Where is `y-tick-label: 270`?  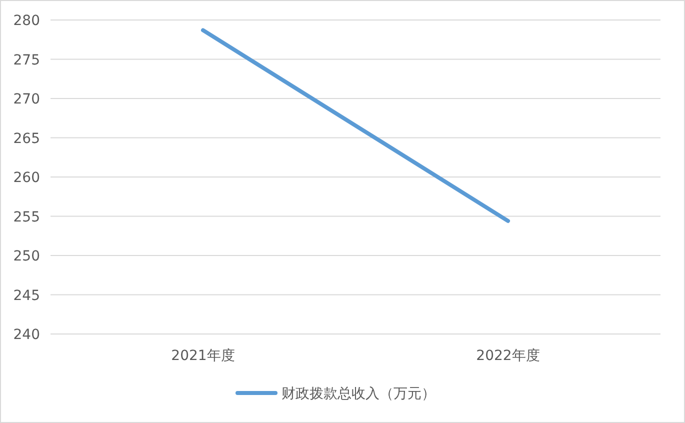
y-tick-label: 270 is located at coordinates (26, 100).